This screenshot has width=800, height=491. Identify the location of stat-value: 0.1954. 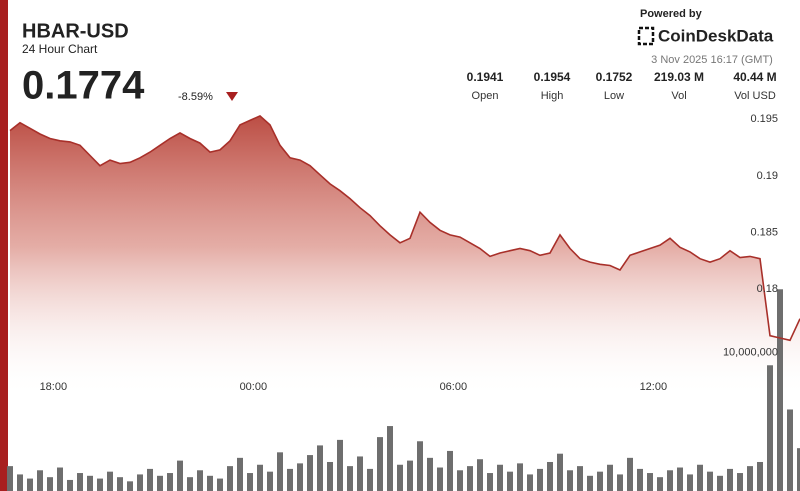
(552, 77).